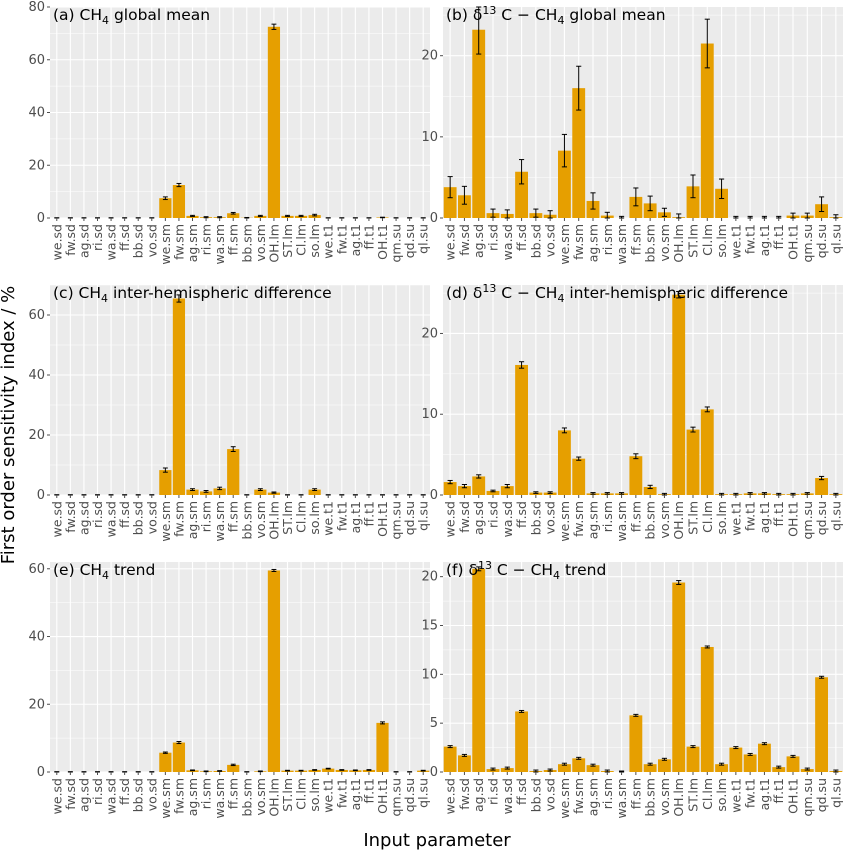  What do you see at coordinates (507, 242) in the screenshot?
I see `x-tick-label: wa.sd` at bounding box center [507, 242].